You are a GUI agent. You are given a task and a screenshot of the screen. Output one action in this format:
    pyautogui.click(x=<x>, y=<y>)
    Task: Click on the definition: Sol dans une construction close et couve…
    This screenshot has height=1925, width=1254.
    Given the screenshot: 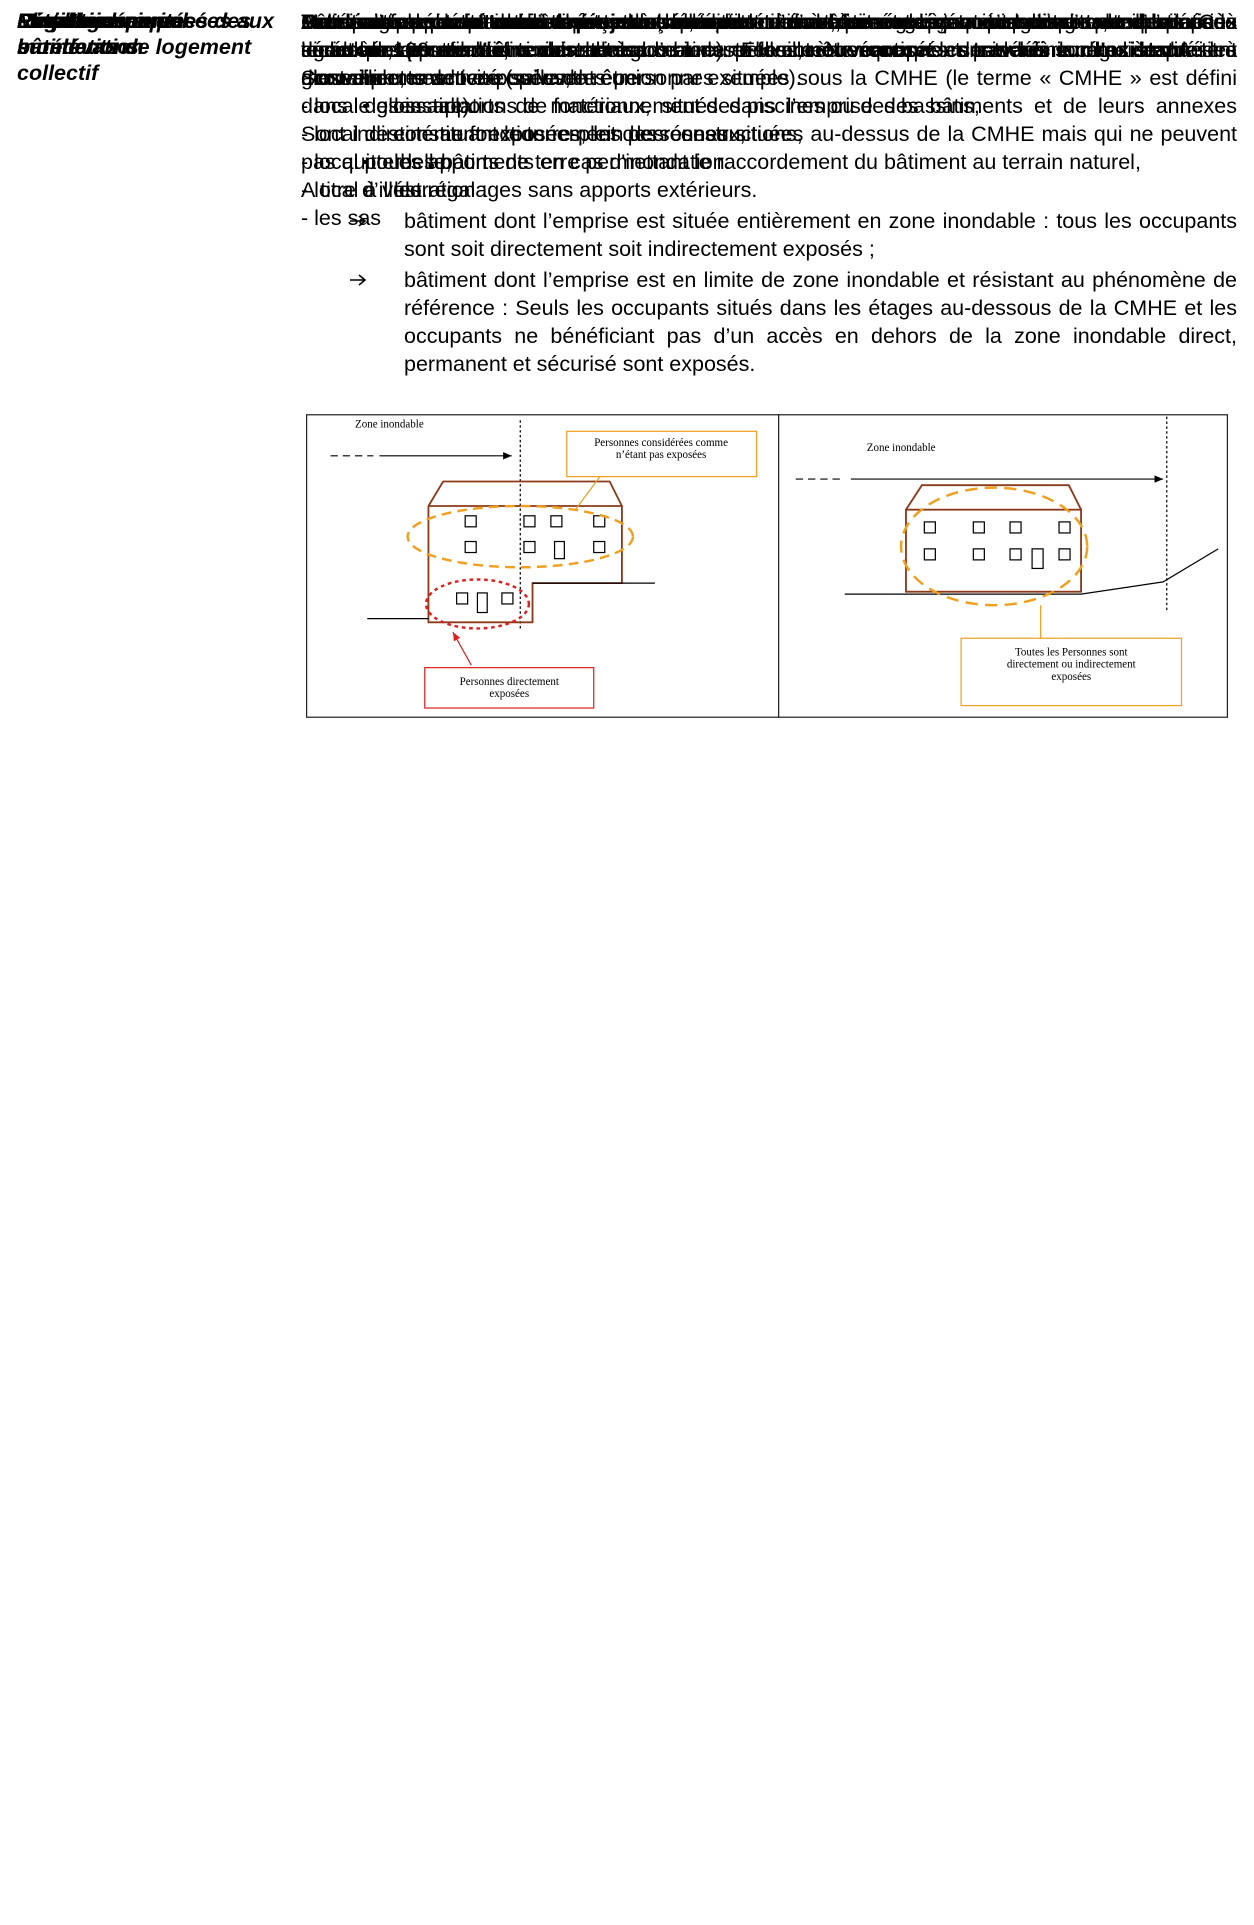 What is the action you would take?
    pyautogui.click(x=769, y=22)
    